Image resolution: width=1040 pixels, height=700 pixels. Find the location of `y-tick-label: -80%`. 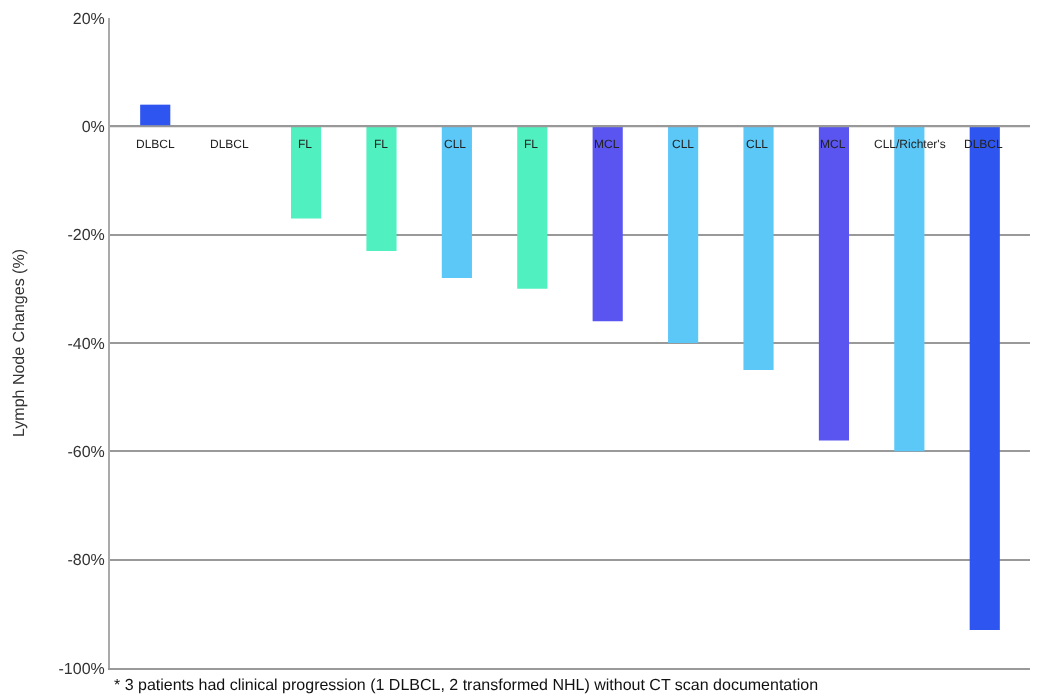

y-tick-label: -80% is located at coordinates (86, 560).